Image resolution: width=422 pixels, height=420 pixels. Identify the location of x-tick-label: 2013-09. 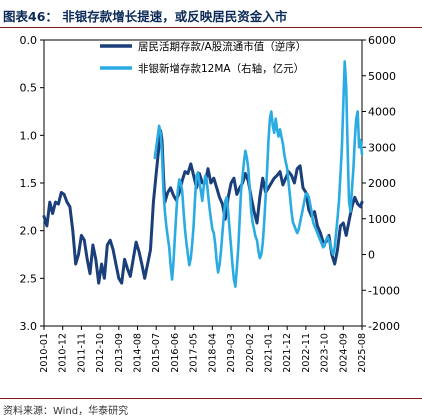
(119, 353).